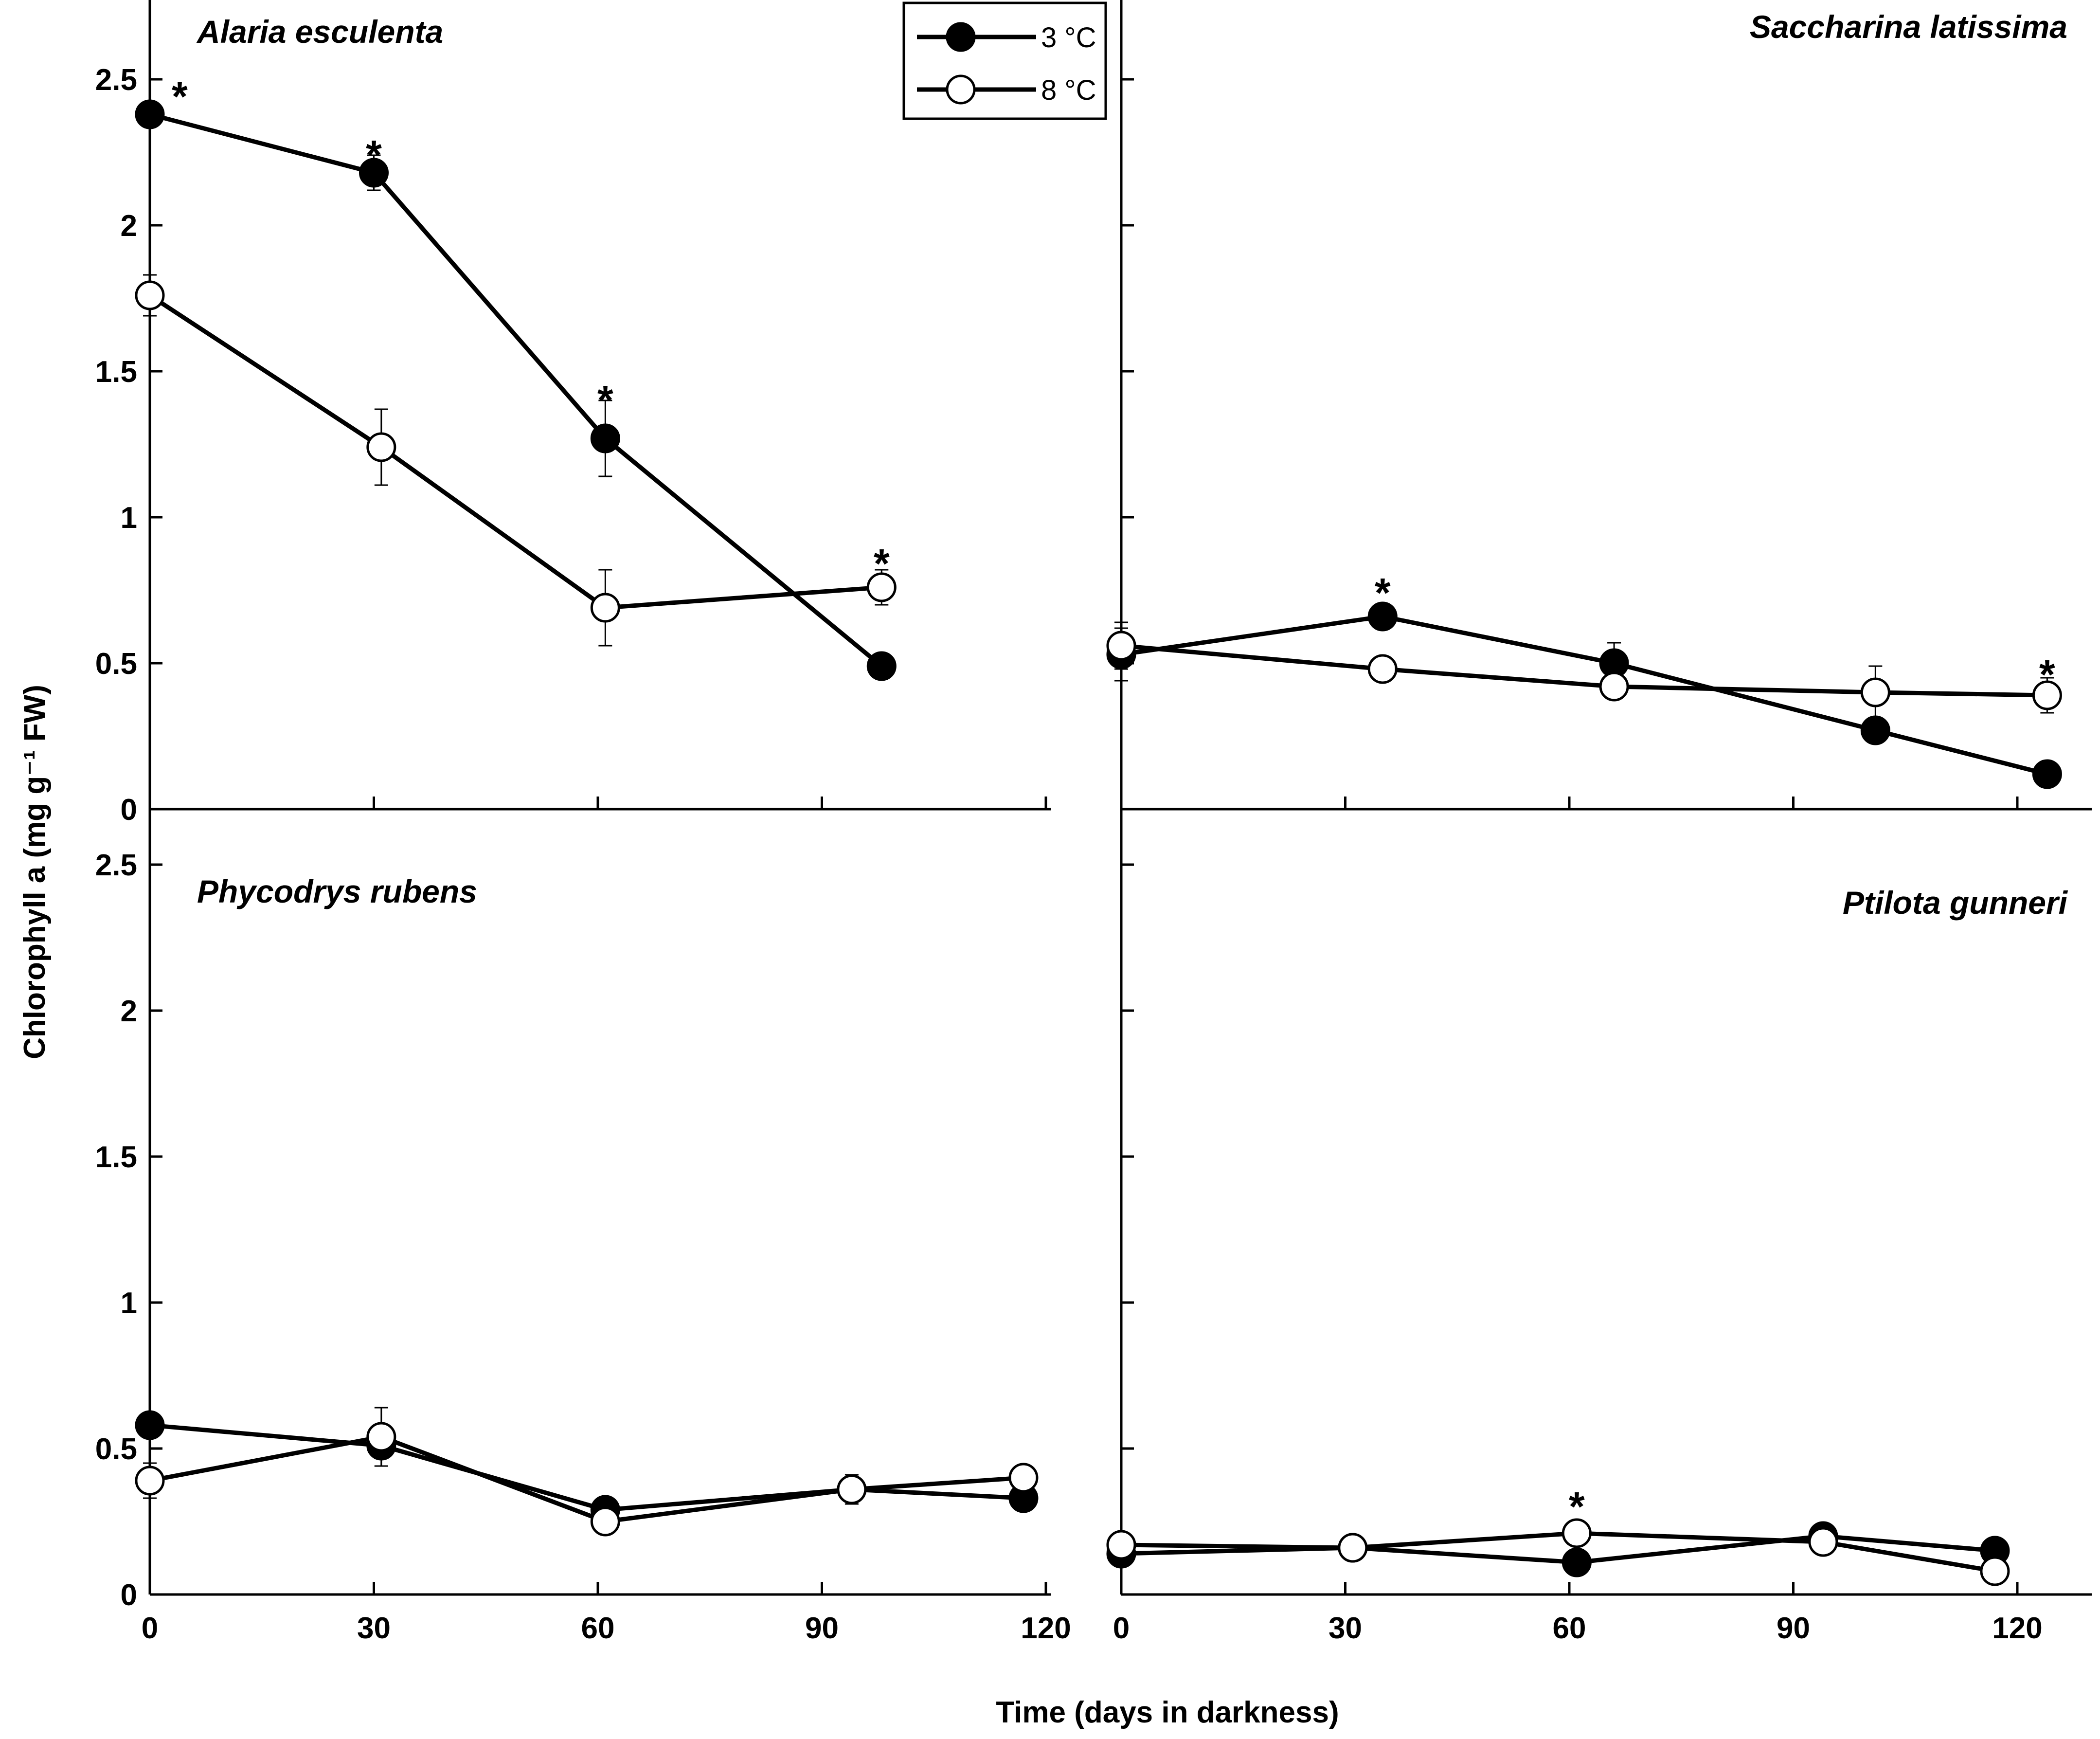 The height and width of the screenshot is (1739, 2100). Describe the element at coordinates (1068, 90) in the screenshot. I see `legend-label-8c: 8 °C` at that location.